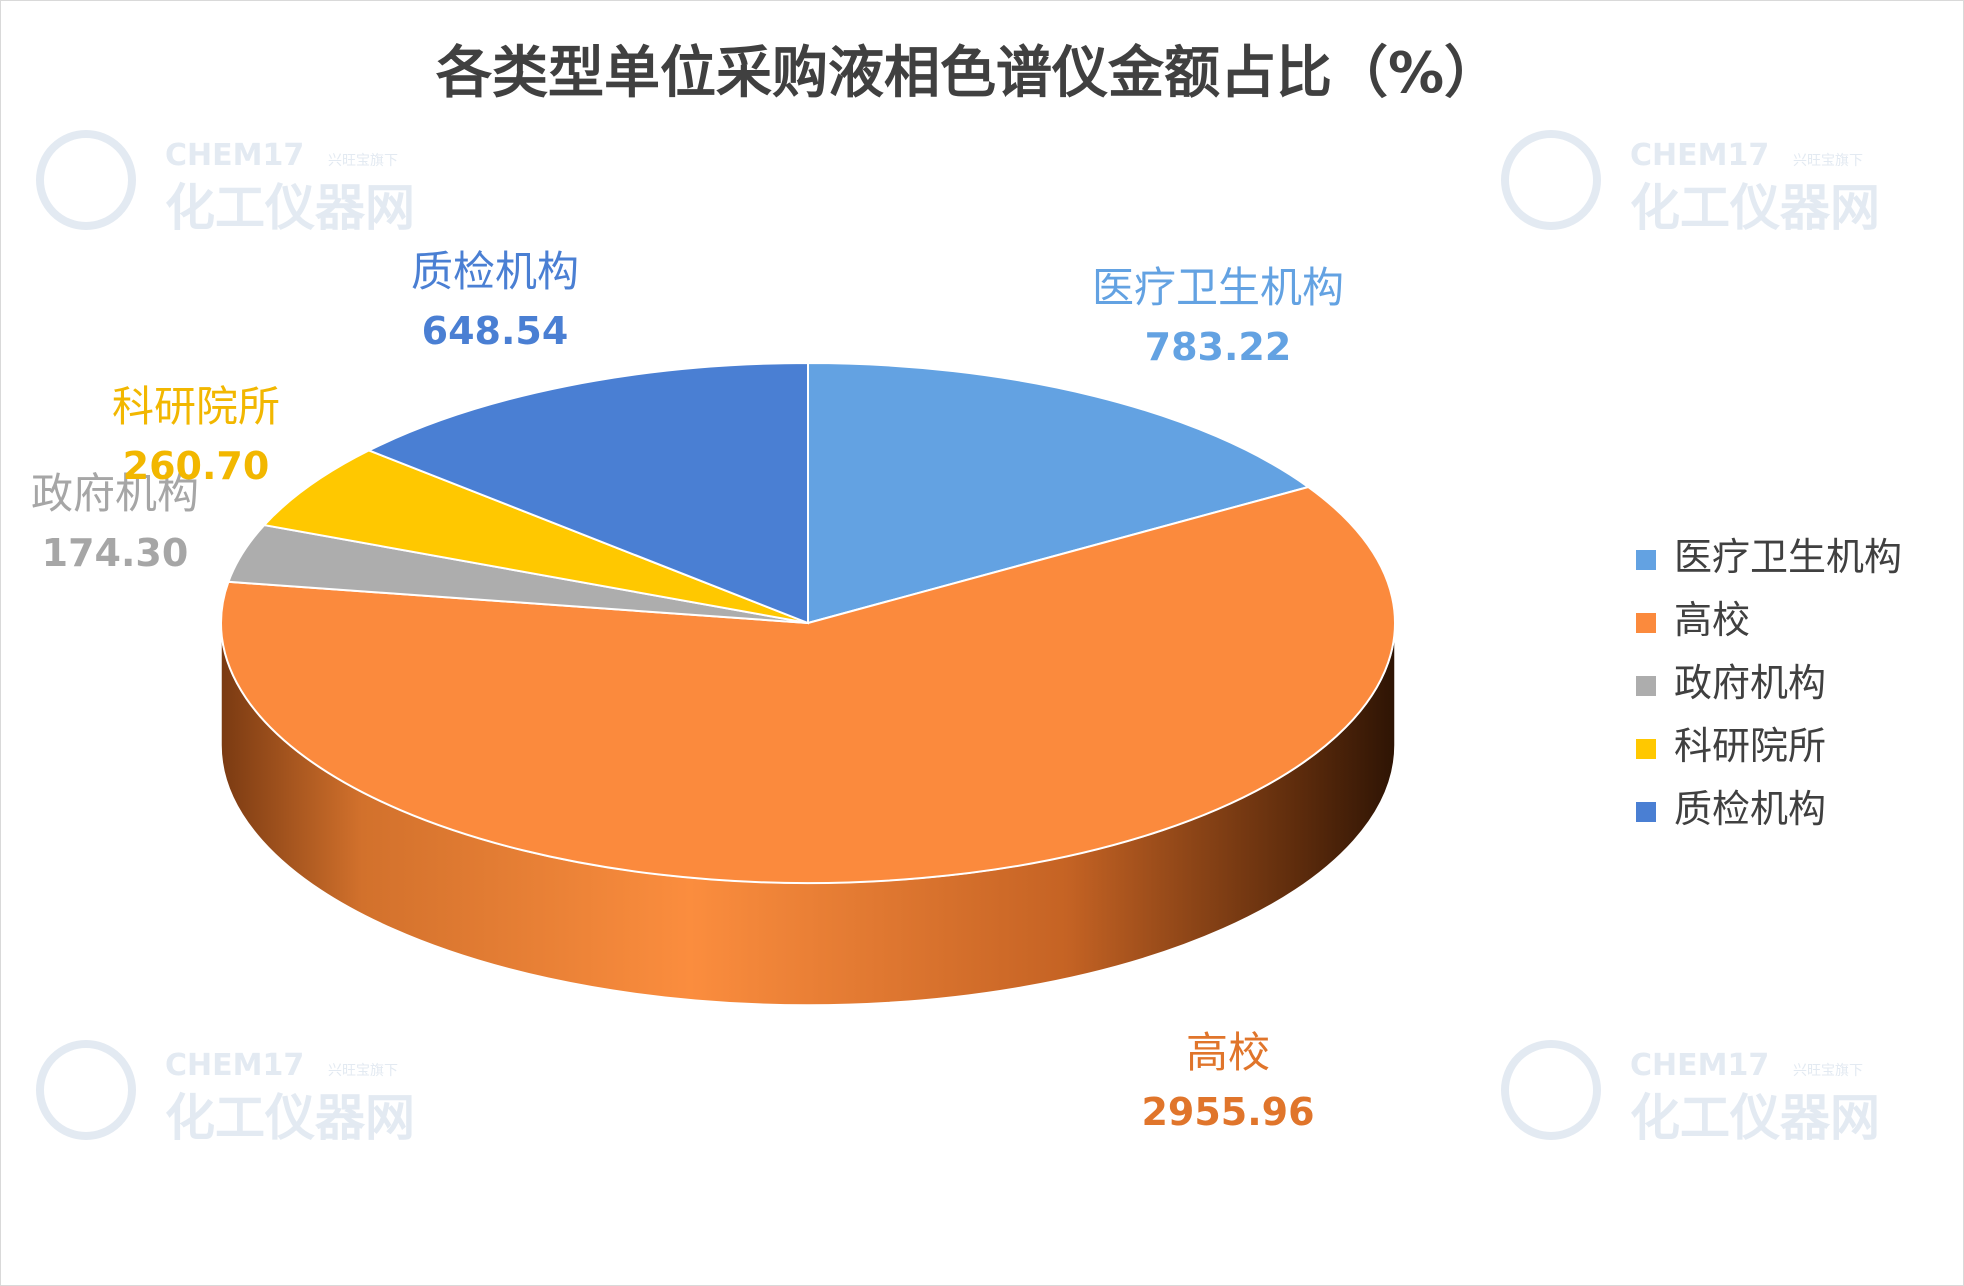 The height and width of the screenshot is (1286, 1964). I want to click on data-label: 政府机构 174.30, so click(115, 522).